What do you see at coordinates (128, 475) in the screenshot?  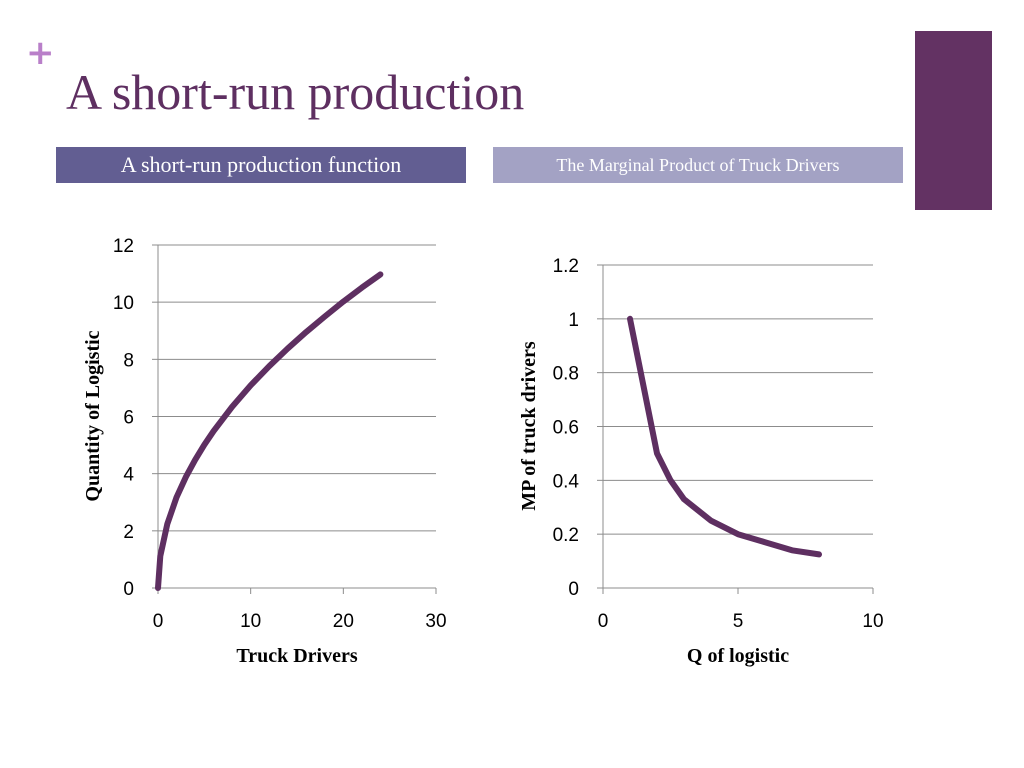 I see `y-tick-label: 4` at bounding box center [128, 475].